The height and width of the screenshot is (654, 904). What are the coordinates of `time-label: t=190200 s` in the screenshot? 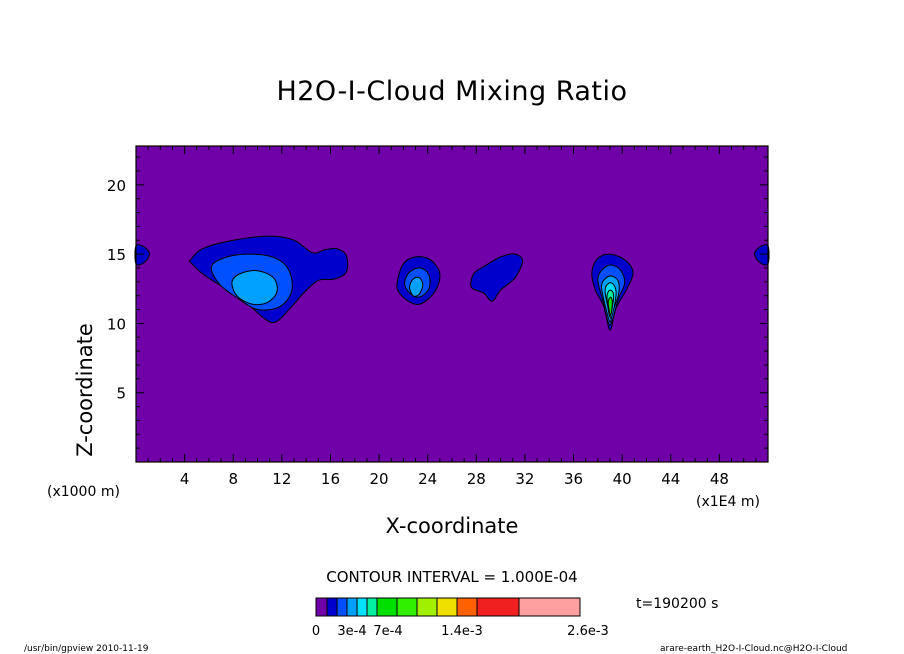 It's located at (677, 604).